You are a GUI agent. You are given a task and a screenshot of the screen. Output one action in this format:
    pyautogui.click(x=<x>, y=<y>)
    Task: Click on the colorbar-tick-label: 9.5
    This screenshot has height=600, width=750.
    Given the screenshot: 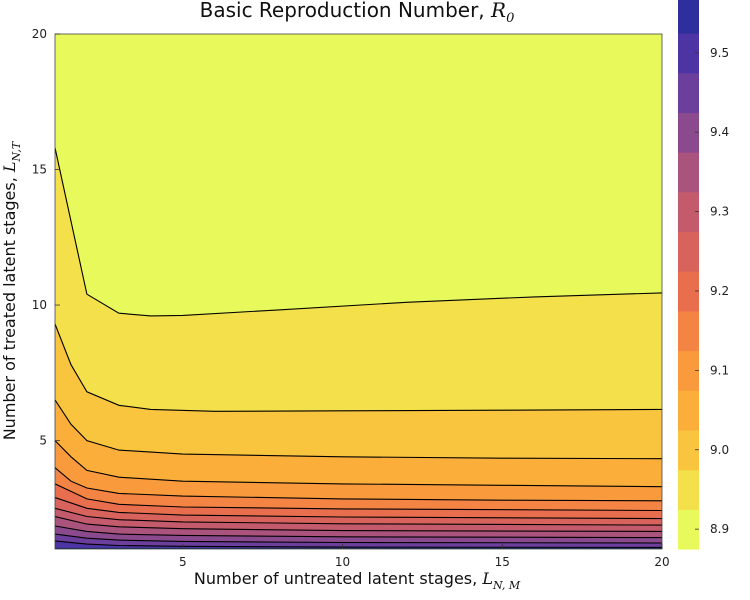 What is the action you would take?
    pyautogui.click(x=719, y=53)
    